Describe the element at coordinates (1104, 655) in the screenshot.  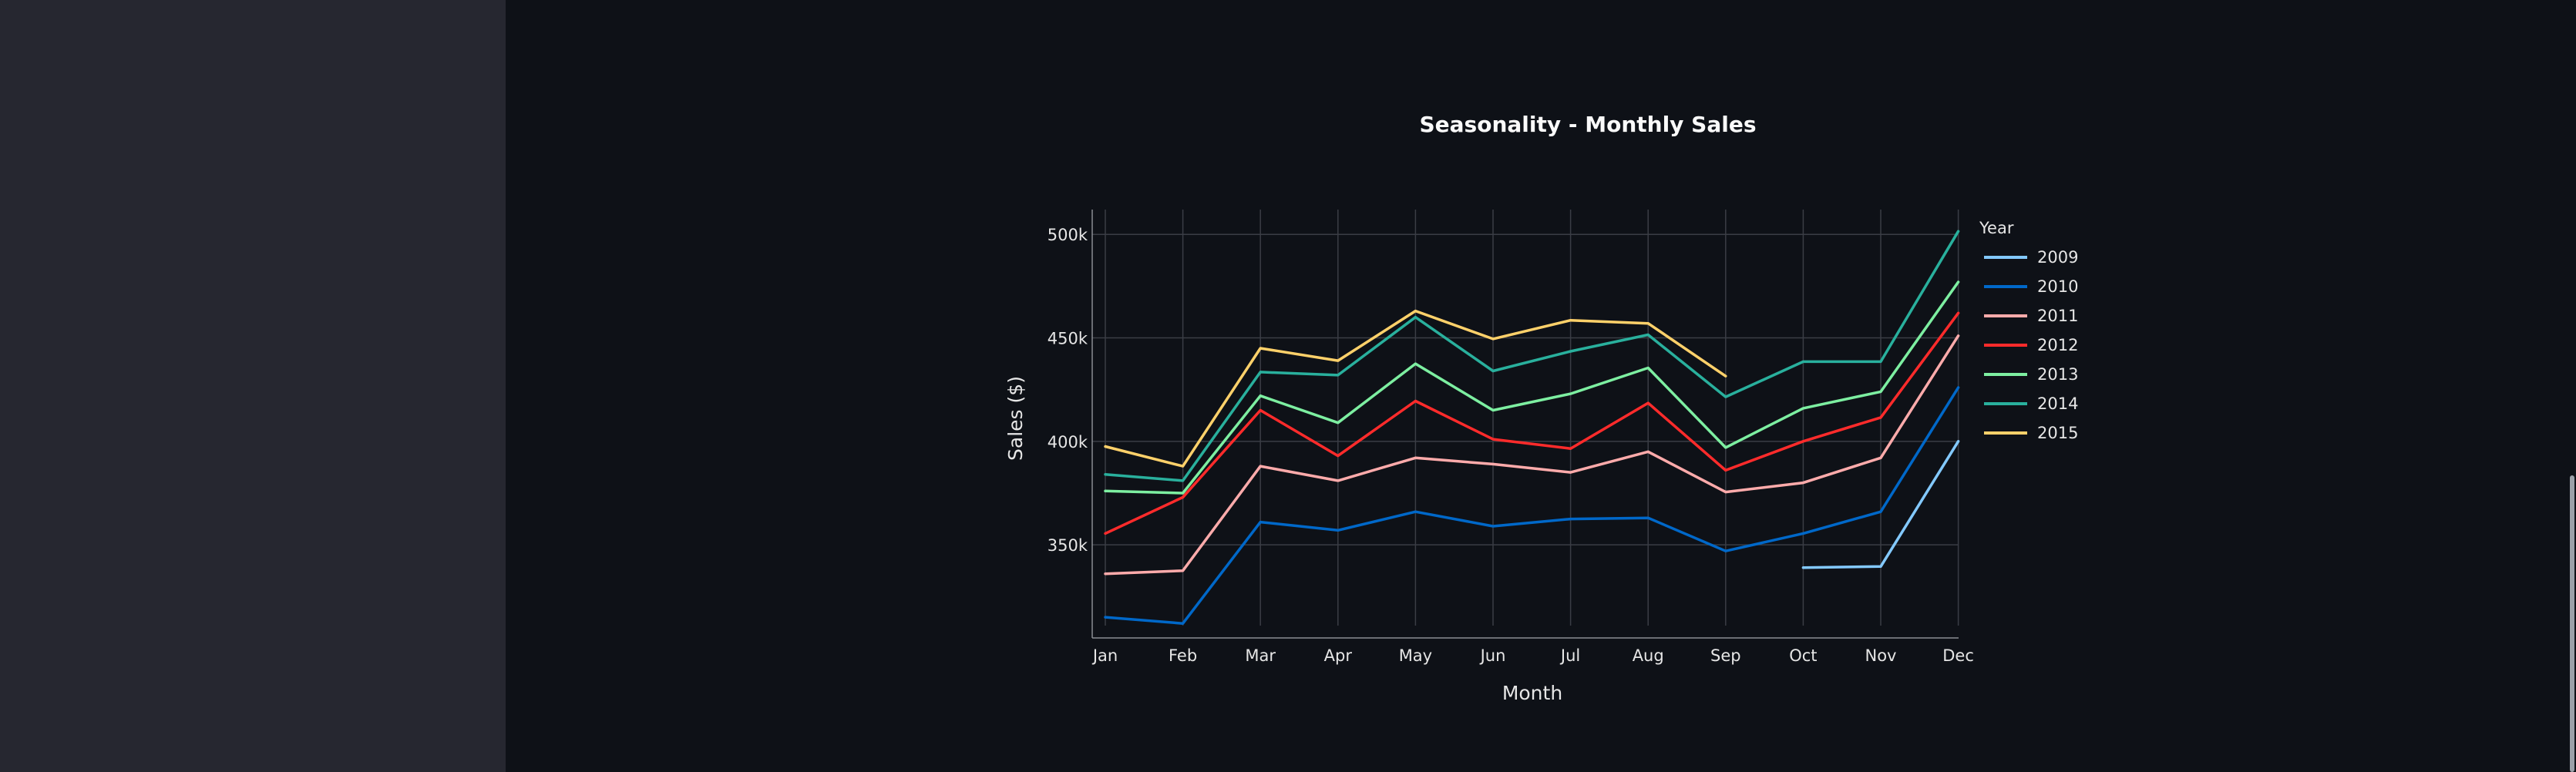
I see `x-tick-label: Jan` at that location.